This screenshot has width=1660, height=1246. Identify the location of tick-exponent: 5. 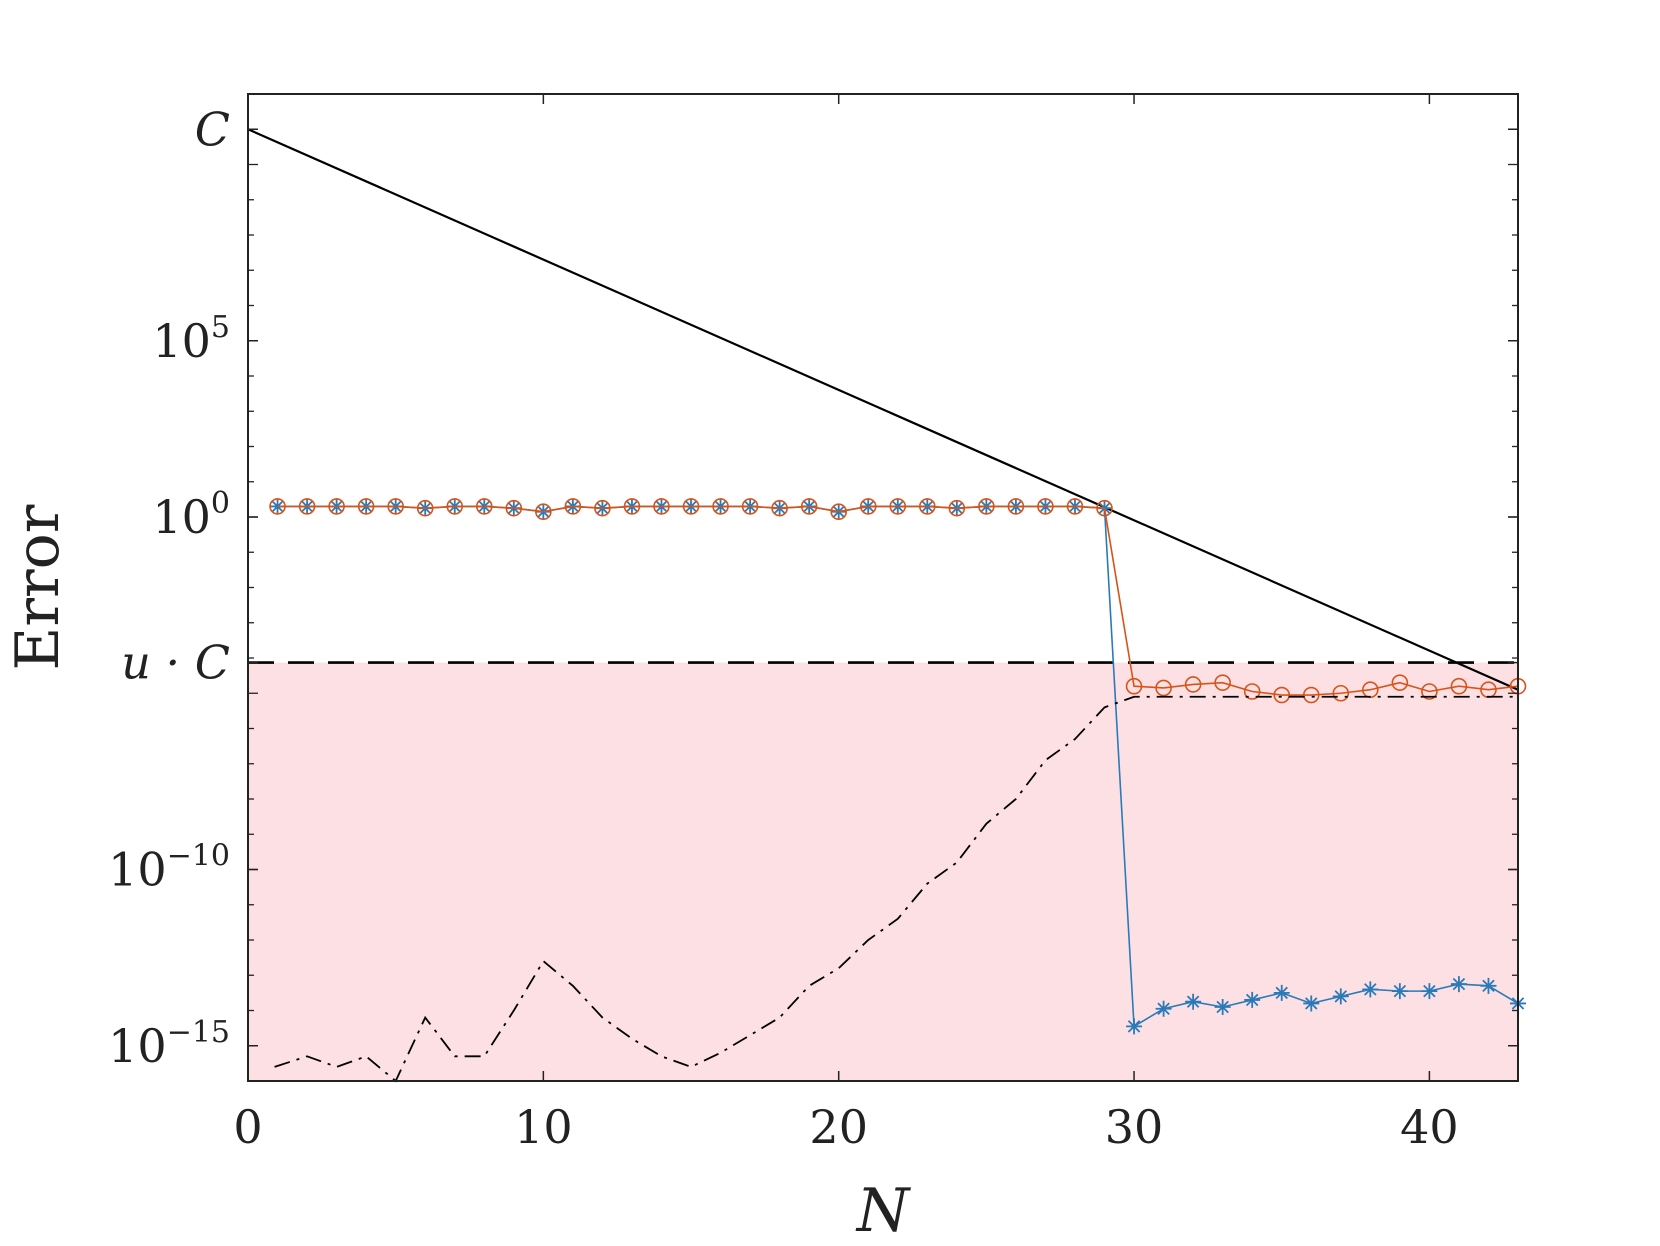
(220, 327).